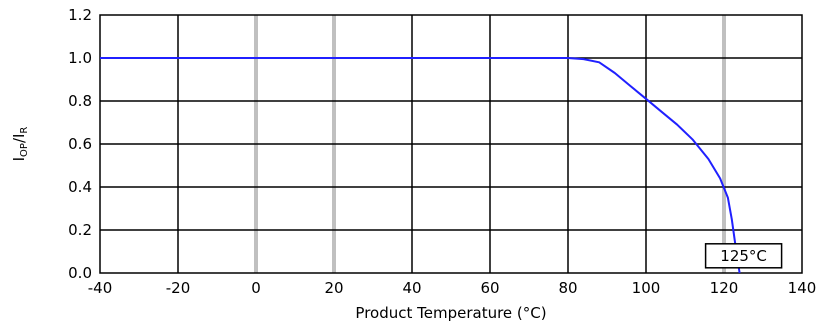 Image resolution: width=830 pixels, height=325 pixels. I want to click on y-axis-title-main: I, so click(19, 159).